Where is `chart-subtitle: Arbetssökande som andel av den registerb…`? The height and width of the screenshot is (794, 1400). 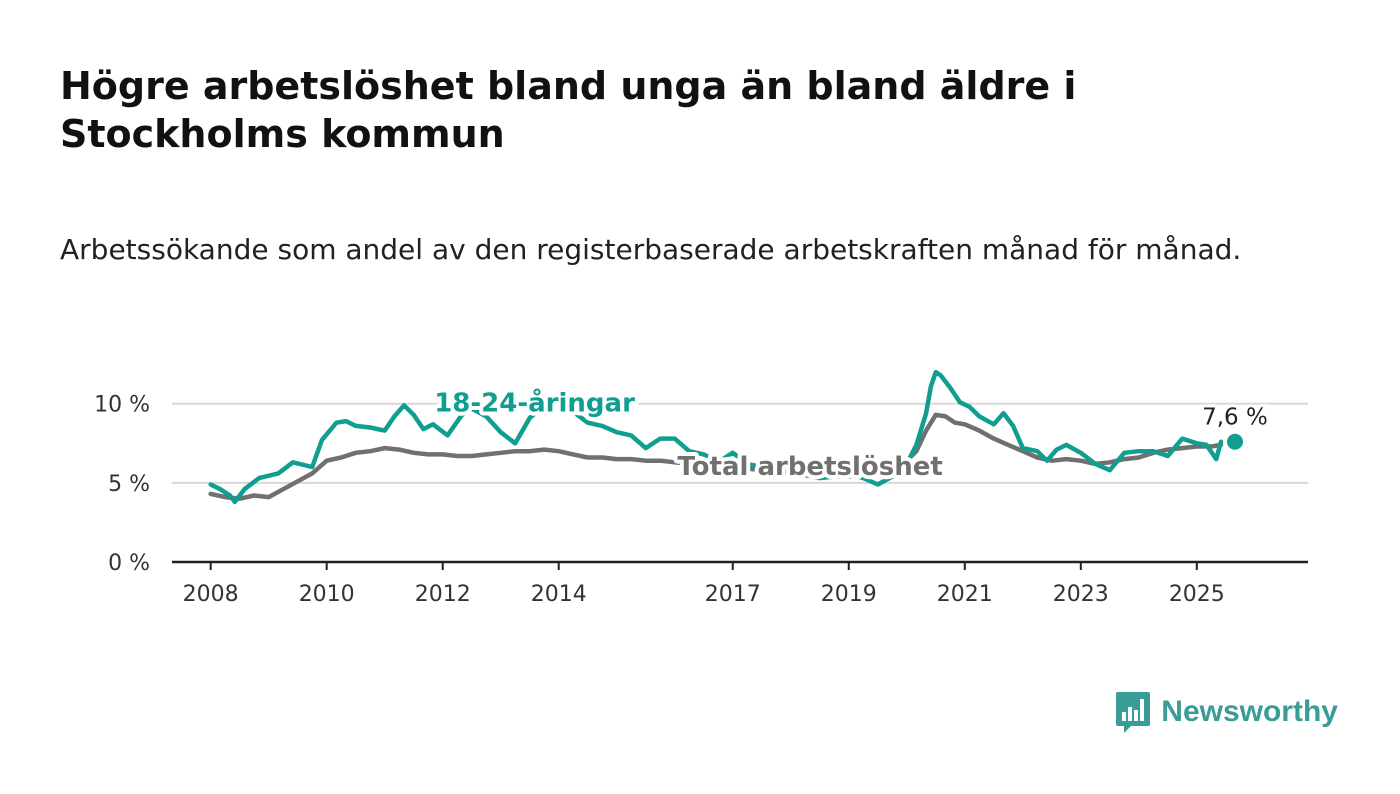 chart-subtitle: Arbetssökande som andel av den registerb… is located at coordinates (651, 249).